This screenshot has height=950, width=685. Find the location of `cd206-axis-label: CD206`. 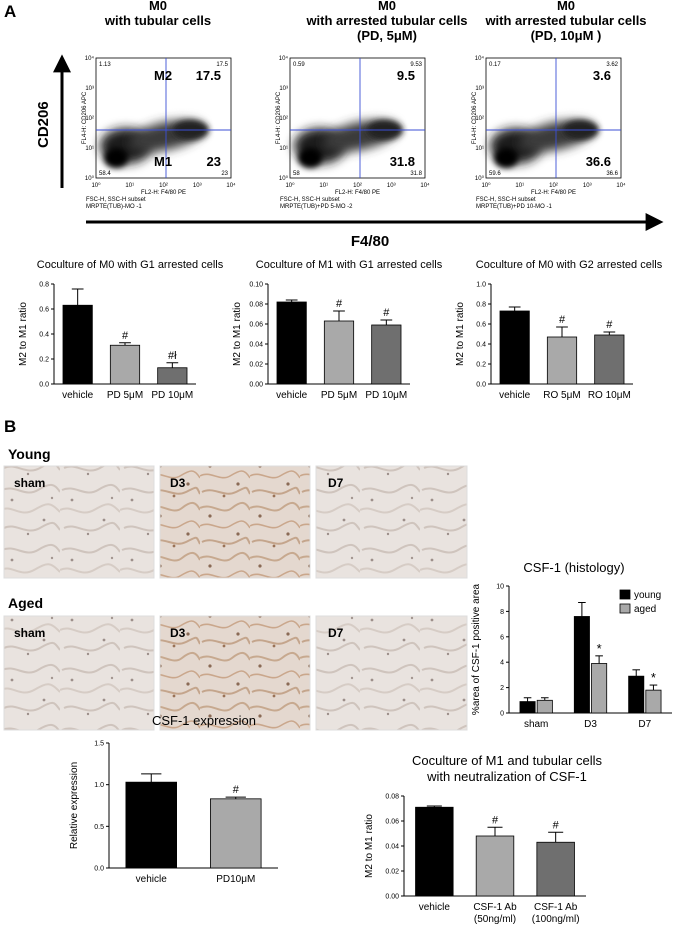

cd206-axis-label: CD206 is located at coordinates (43, 124).